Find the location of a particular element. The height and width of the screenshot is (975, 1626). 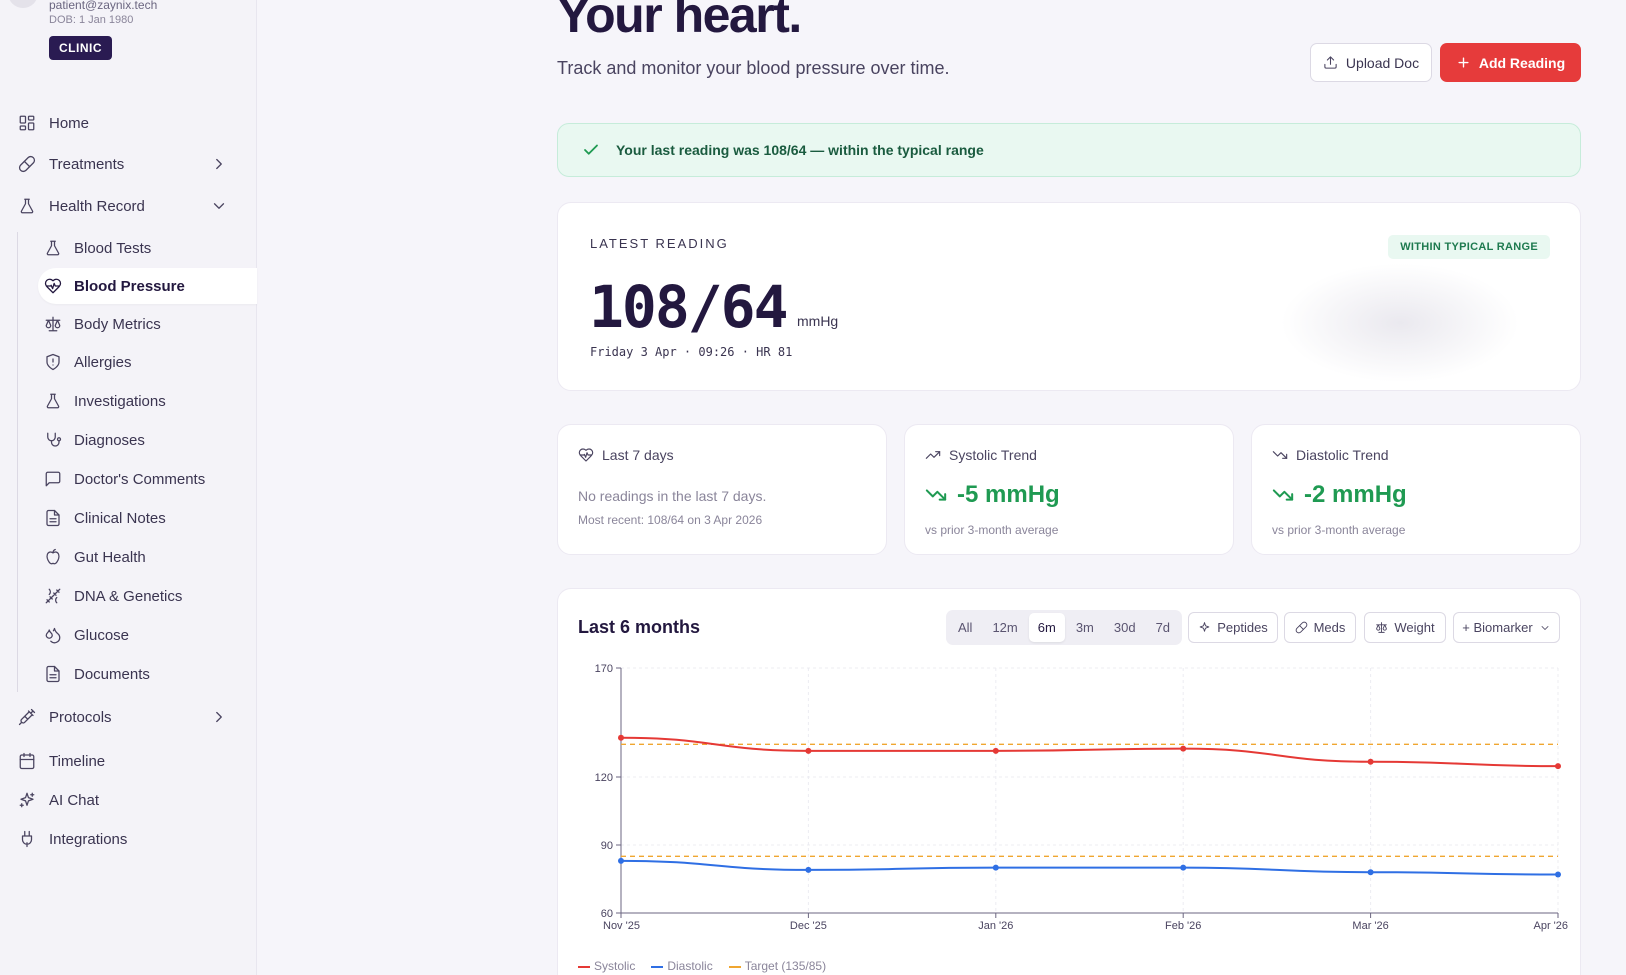

sidebar-item-blood-pressure: Blood Pressure is located at coordinates (147, 286).